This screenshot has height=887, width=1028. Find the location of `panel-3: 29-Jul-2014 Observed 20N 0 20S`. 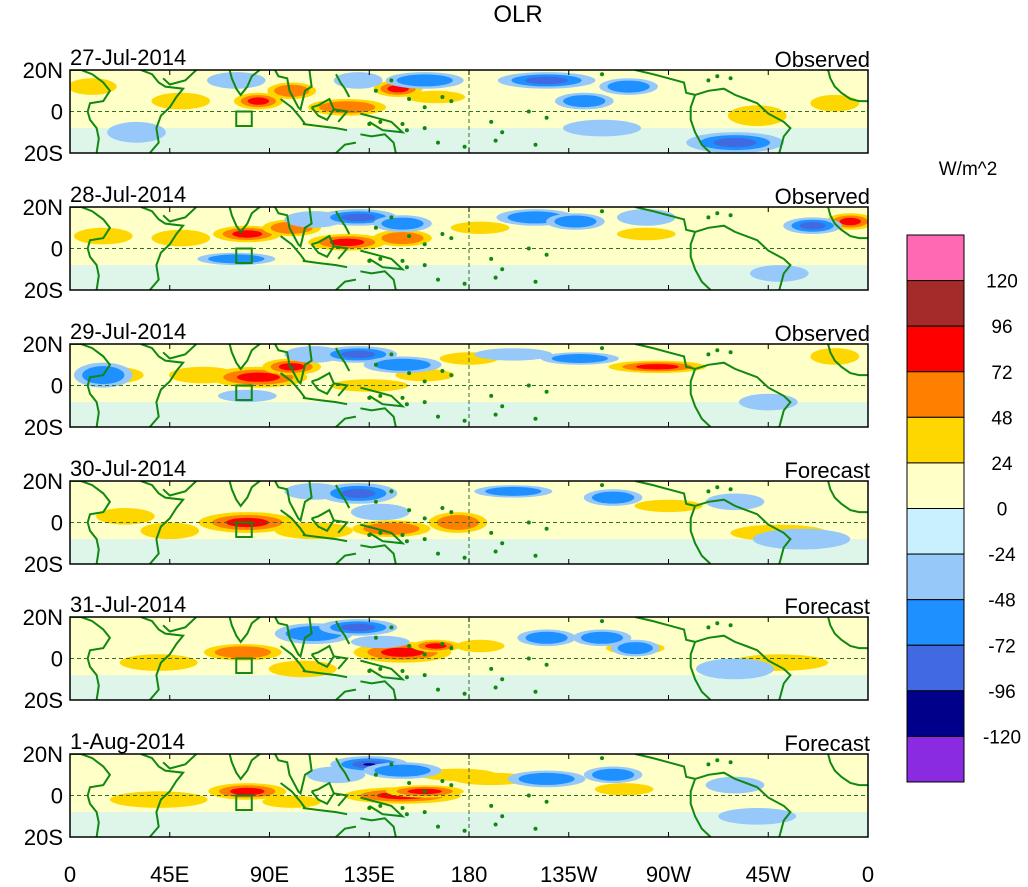

panel-3: 29-Jul-2014 Observed 20N 0 20S is located at coordinates (446, 379).